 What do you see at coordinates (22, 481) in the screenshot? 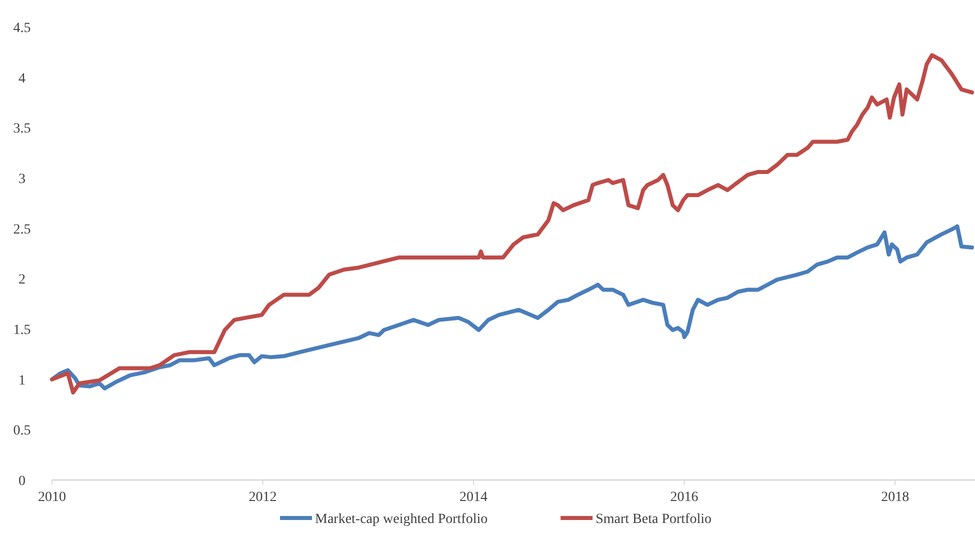
I see `y-tick-label: 0` at bounding box center [22, 481].